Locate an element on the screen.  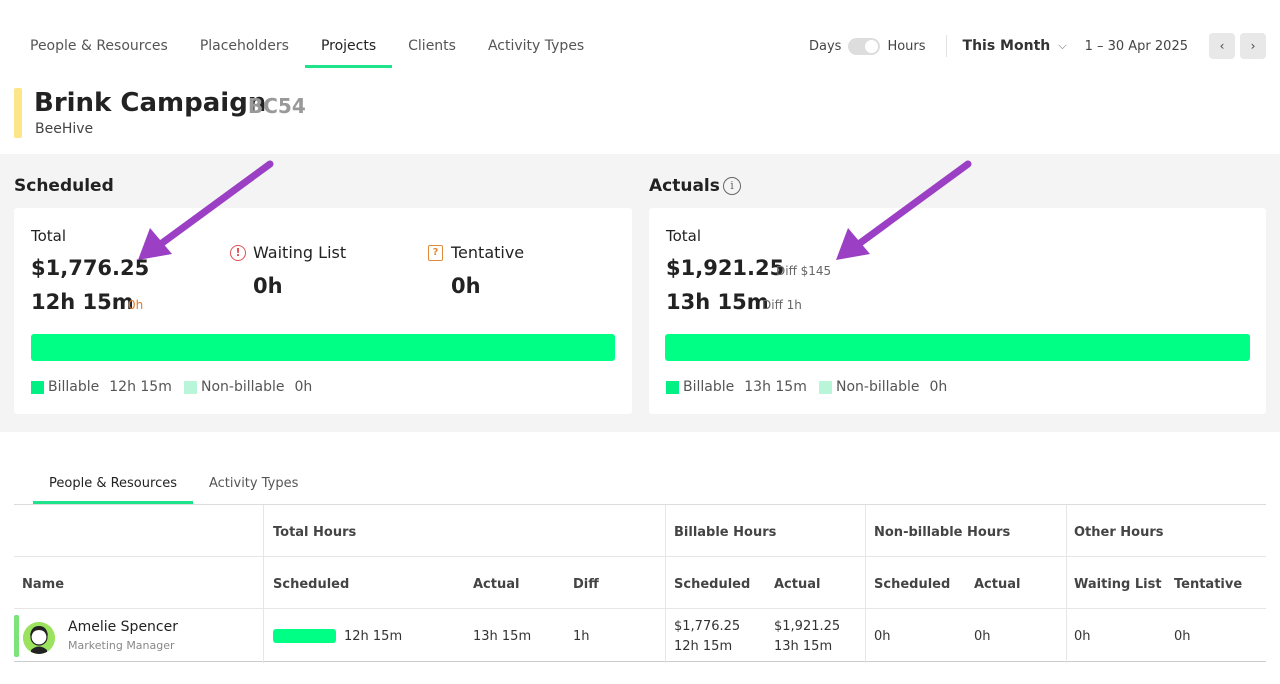
waiting-list-label: Waiting List is located at coordinates (300, 252).